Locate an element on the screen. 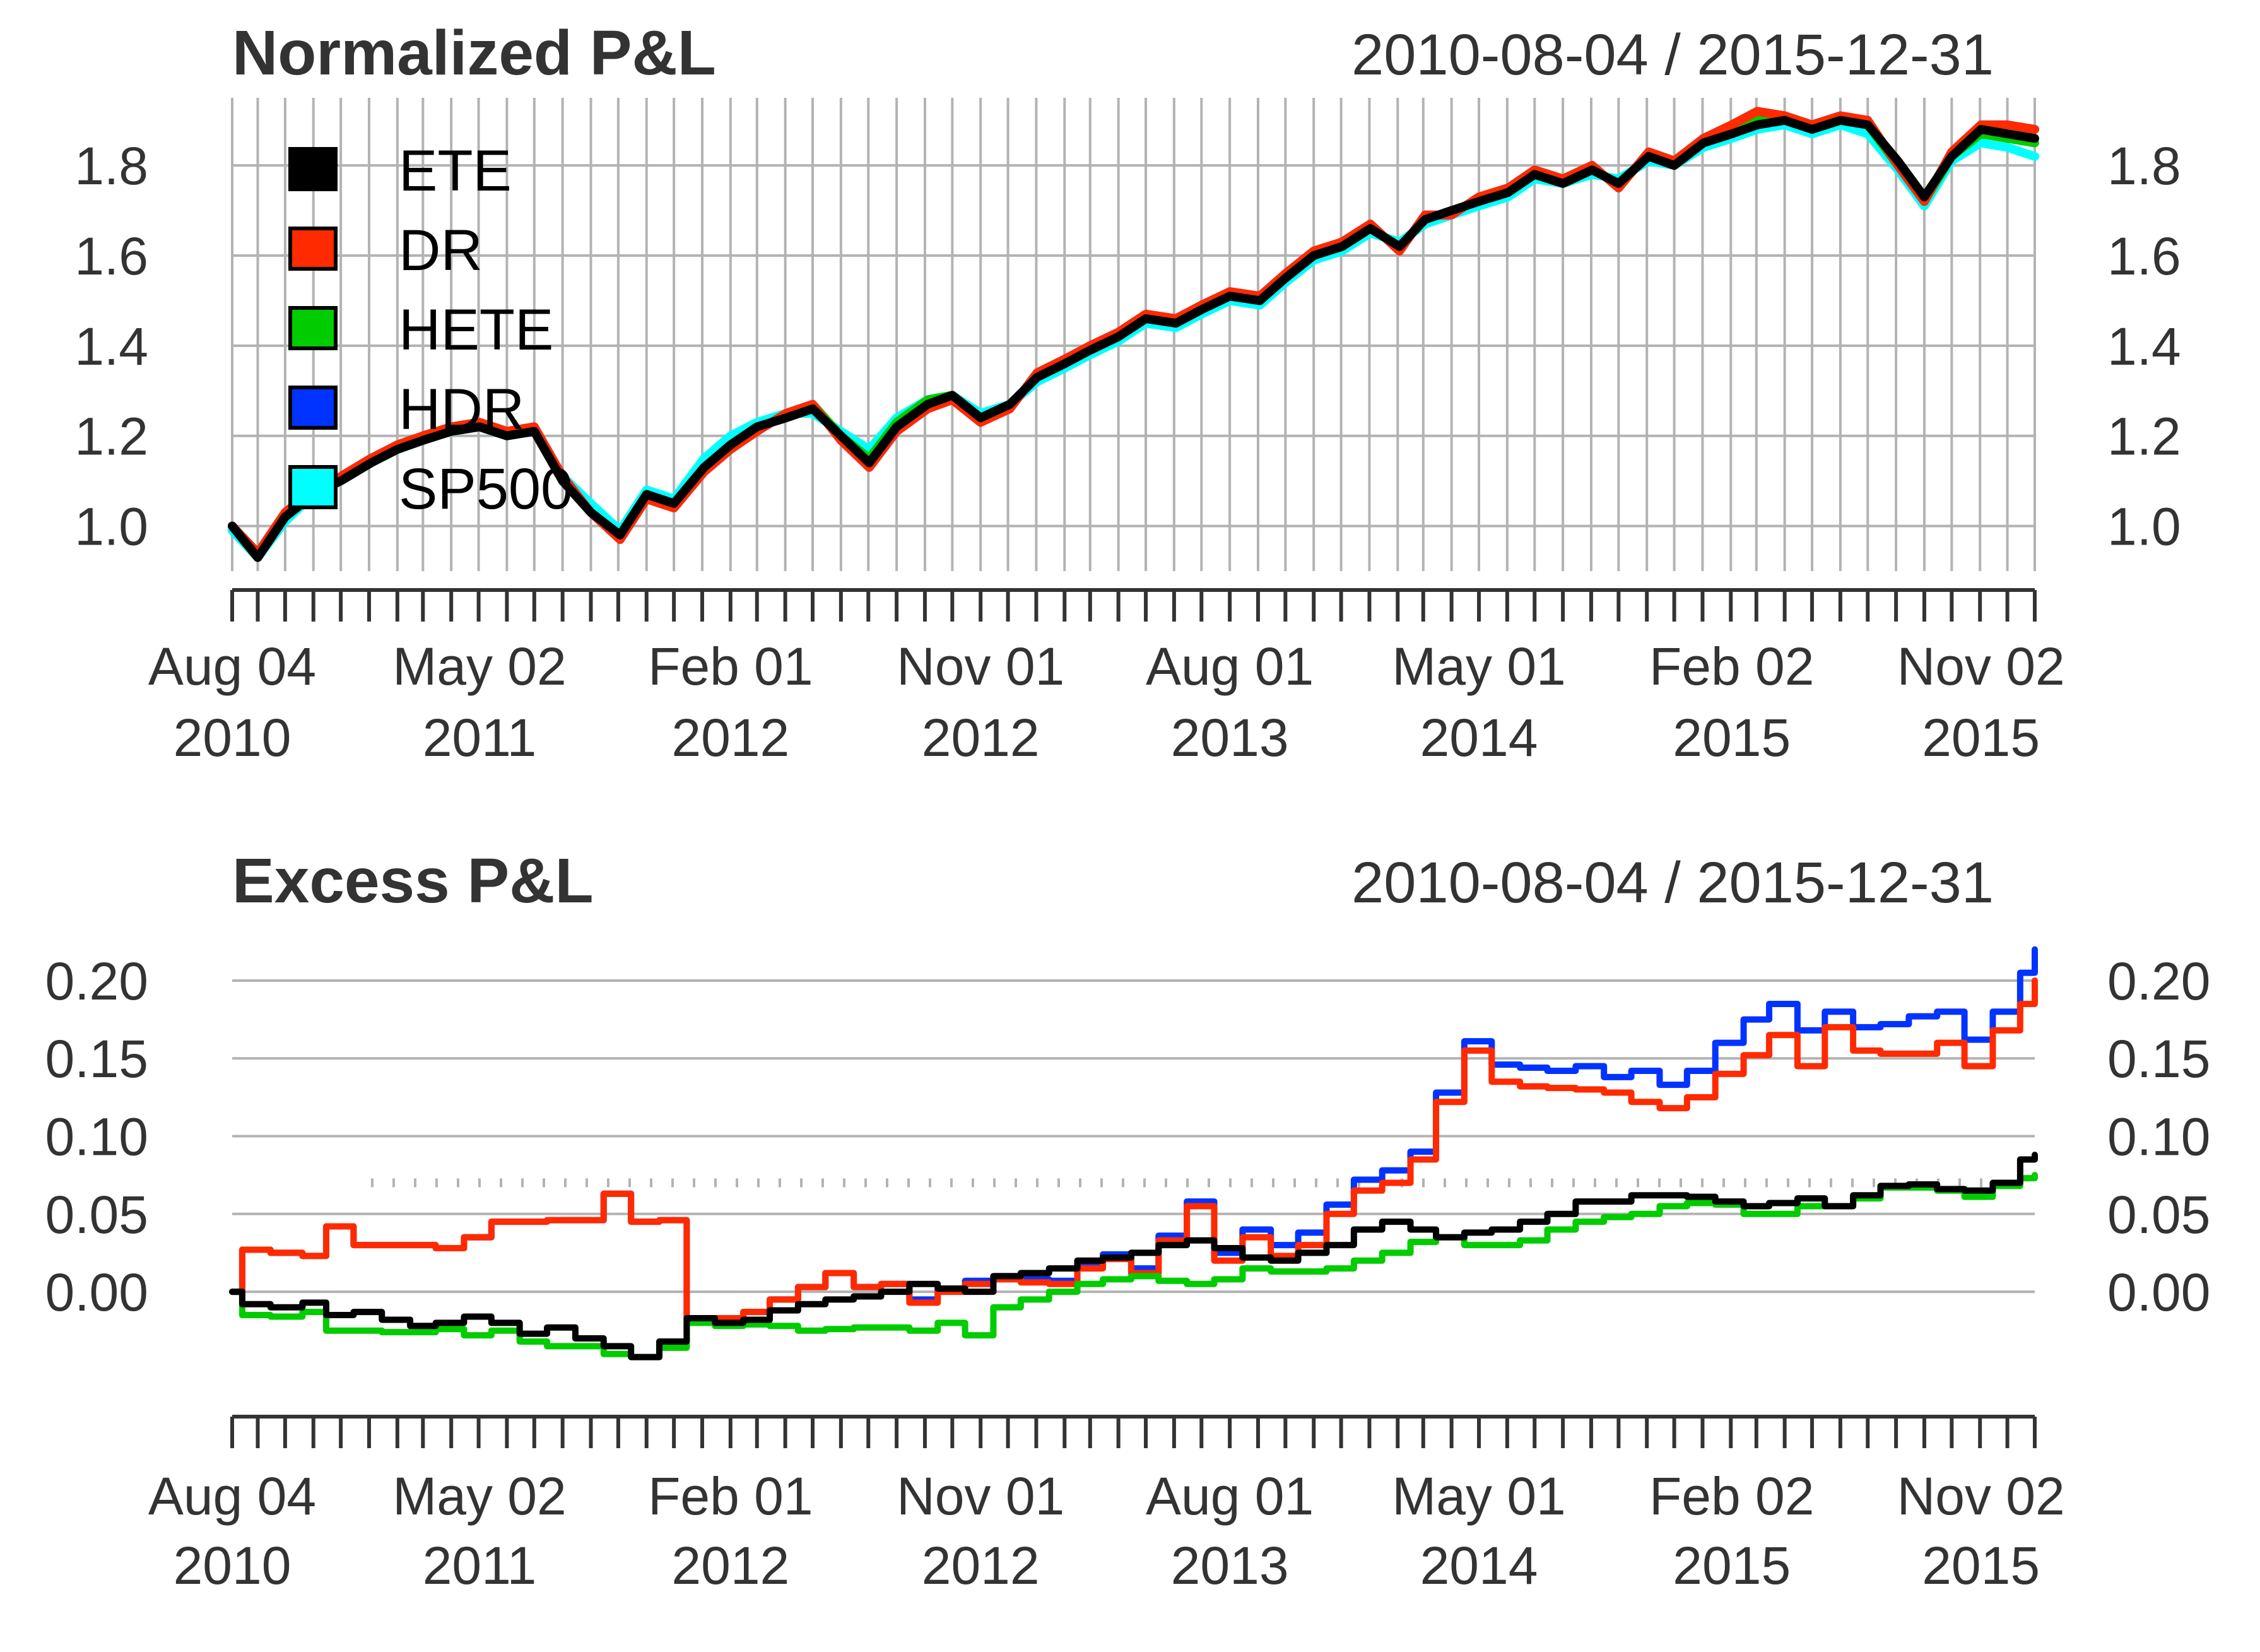 This screenshot has height=1652, width=2260. y-tick-label-right: 1.4 is located at coordinates (2144, 346).